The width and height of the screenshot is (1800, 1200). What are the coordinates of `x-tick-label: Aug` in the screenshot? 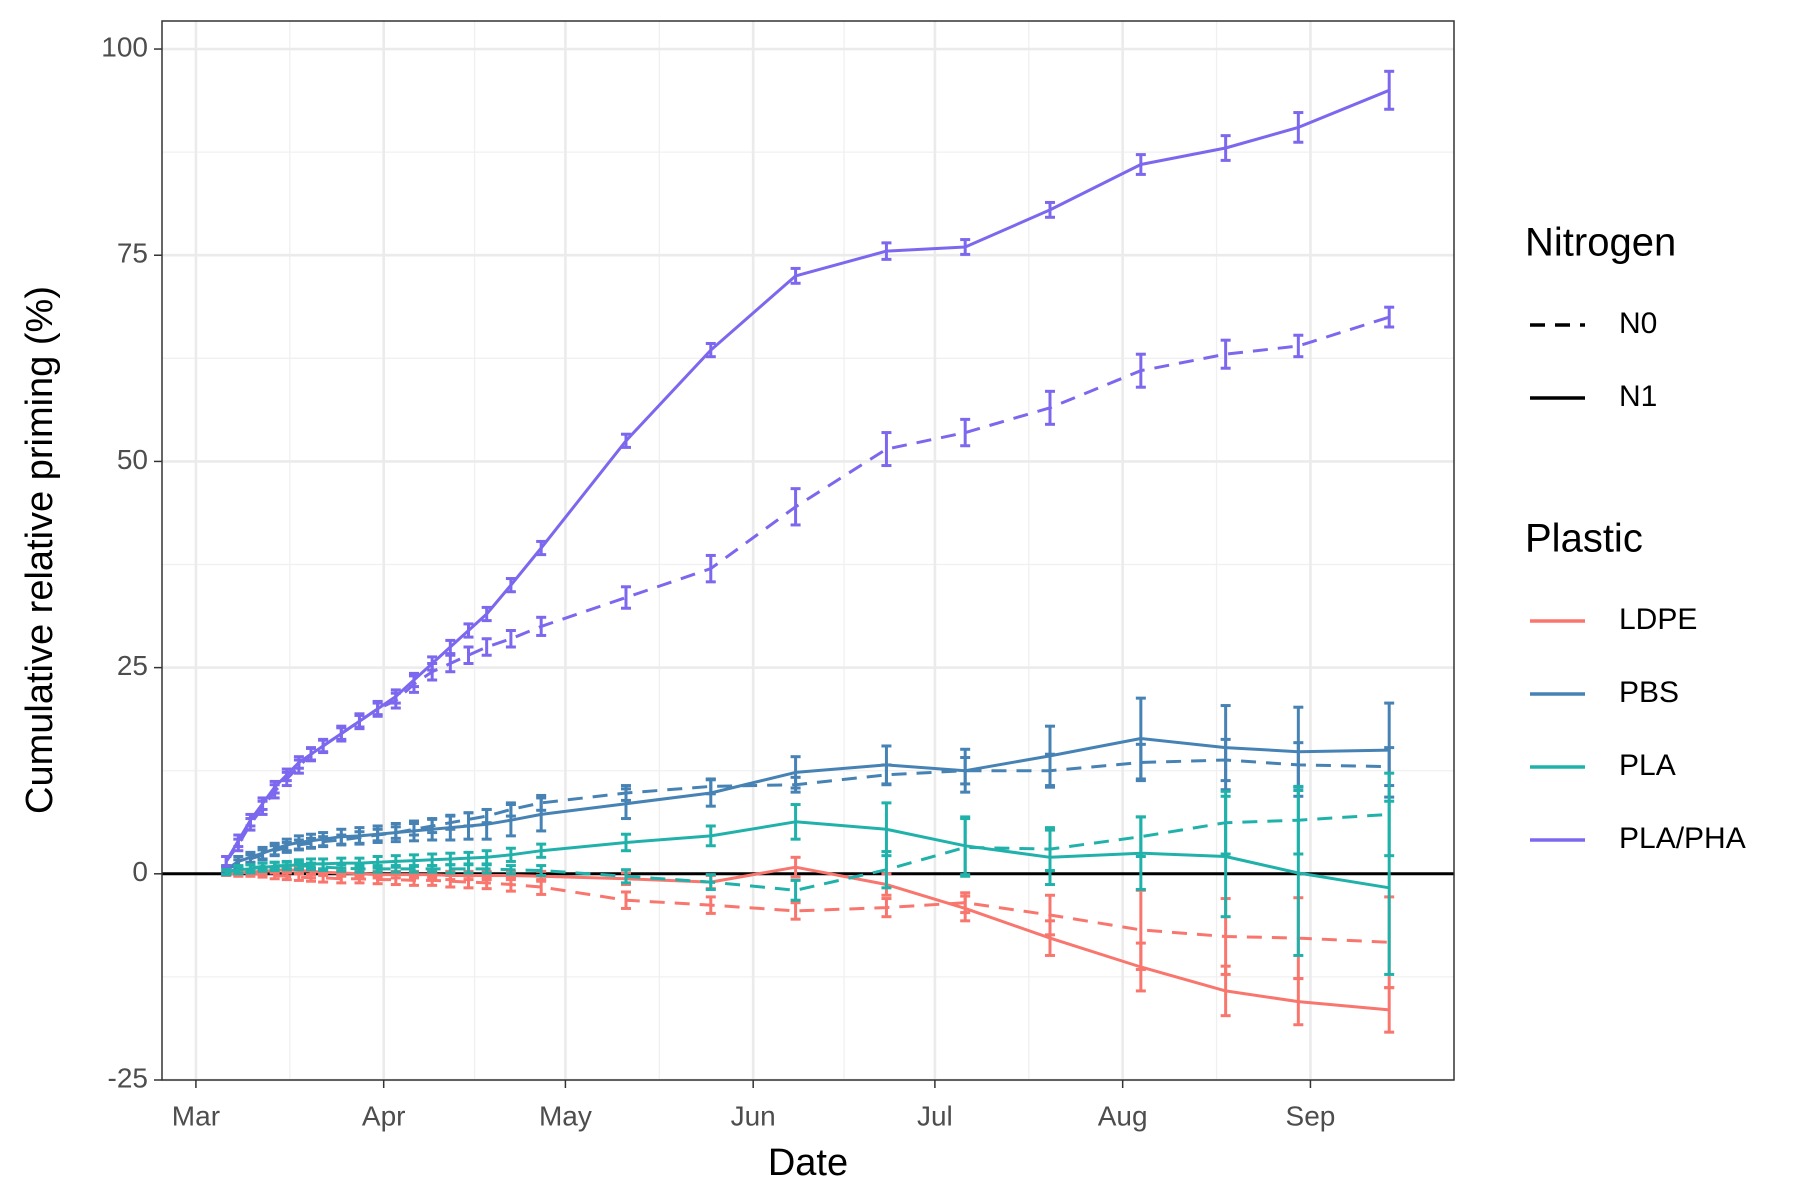 It's located at (1123, 1115).